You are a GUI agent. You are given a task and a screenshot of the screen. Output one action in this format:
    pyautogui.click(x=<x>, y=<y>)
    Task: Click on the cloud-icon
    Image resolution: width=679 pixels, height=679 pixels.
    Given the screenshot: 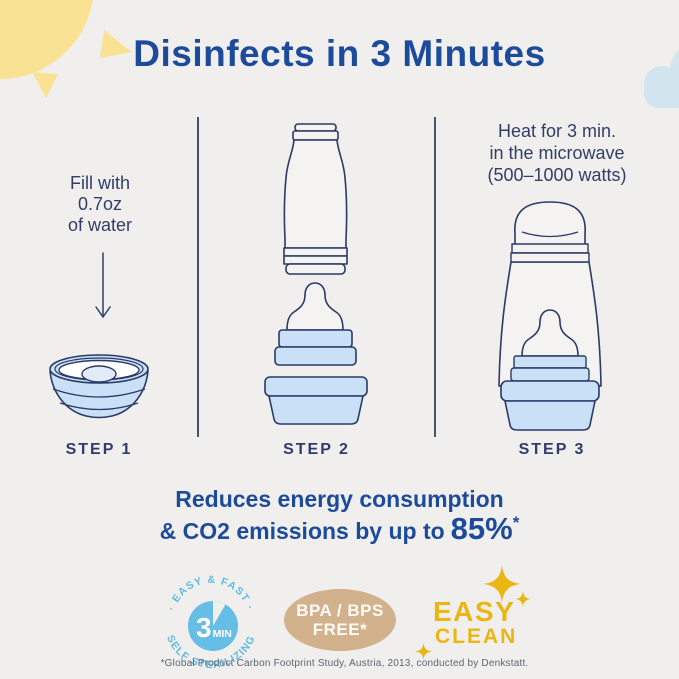 What is the action you would take?
    pyautogui.click(x=661, y=78)
    